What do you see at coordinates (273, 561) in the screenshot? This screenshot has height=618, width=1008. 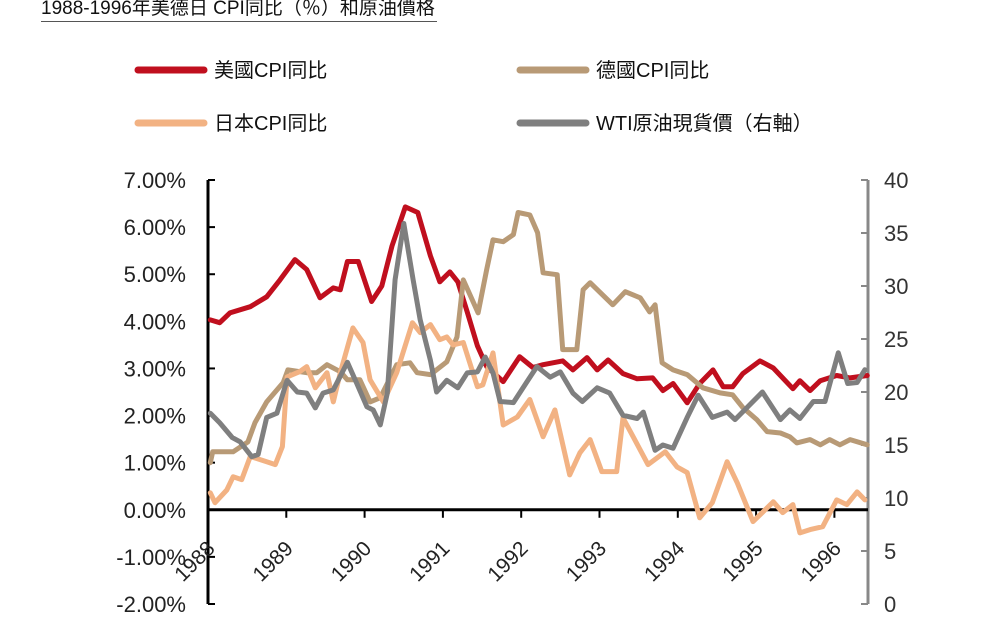 I see `x-axis-tick-label: 1989` at bounding box center [273, 561].